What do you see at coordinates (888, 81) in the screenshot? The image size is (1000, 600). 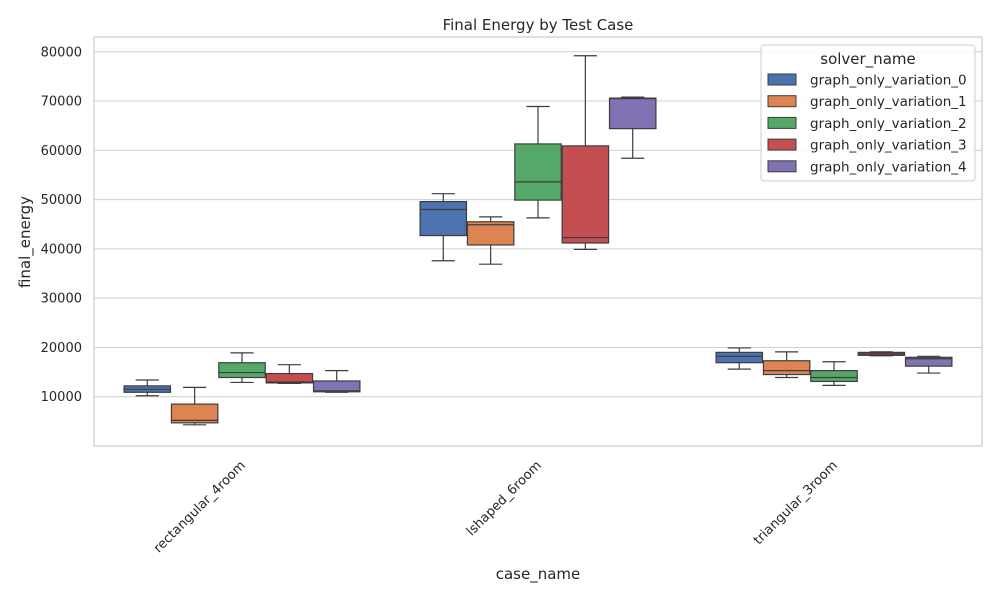 I see `legend-entry-label: graph_only_variation_0` at bounding box center [888, 81].